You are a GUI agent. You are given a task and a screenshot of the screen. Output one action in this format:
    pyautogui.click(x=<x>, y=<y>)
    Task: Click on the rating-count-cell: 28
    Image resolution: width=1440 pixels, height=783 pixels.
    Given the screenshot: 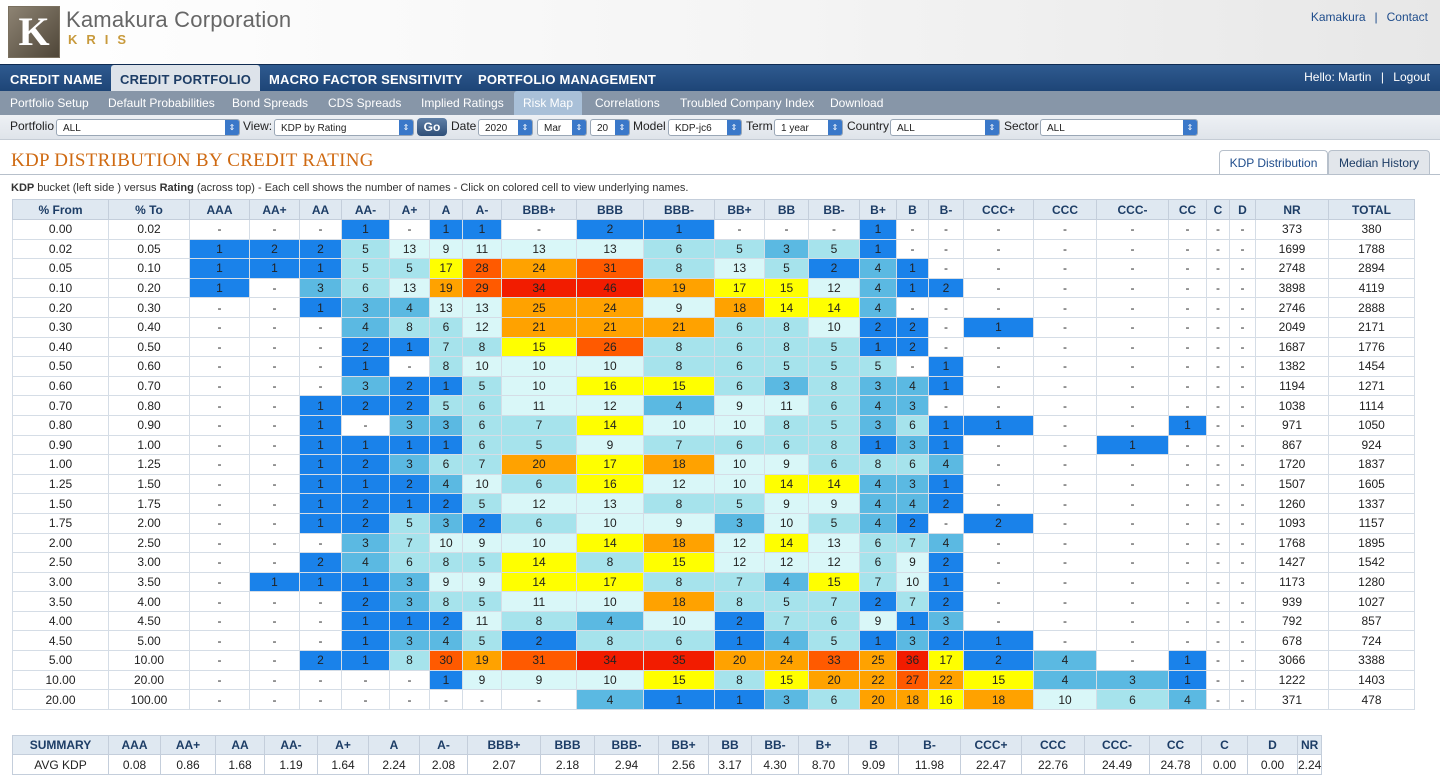 What is the action you would take?
    pyautogui.click(x=482, y=268)
    